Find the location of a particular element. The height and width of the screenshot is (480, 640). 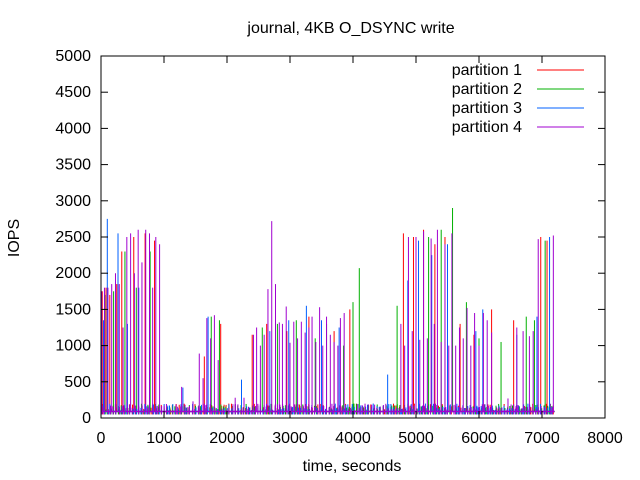

y-tick-label: 1500 is located at coordinates (73, 309).